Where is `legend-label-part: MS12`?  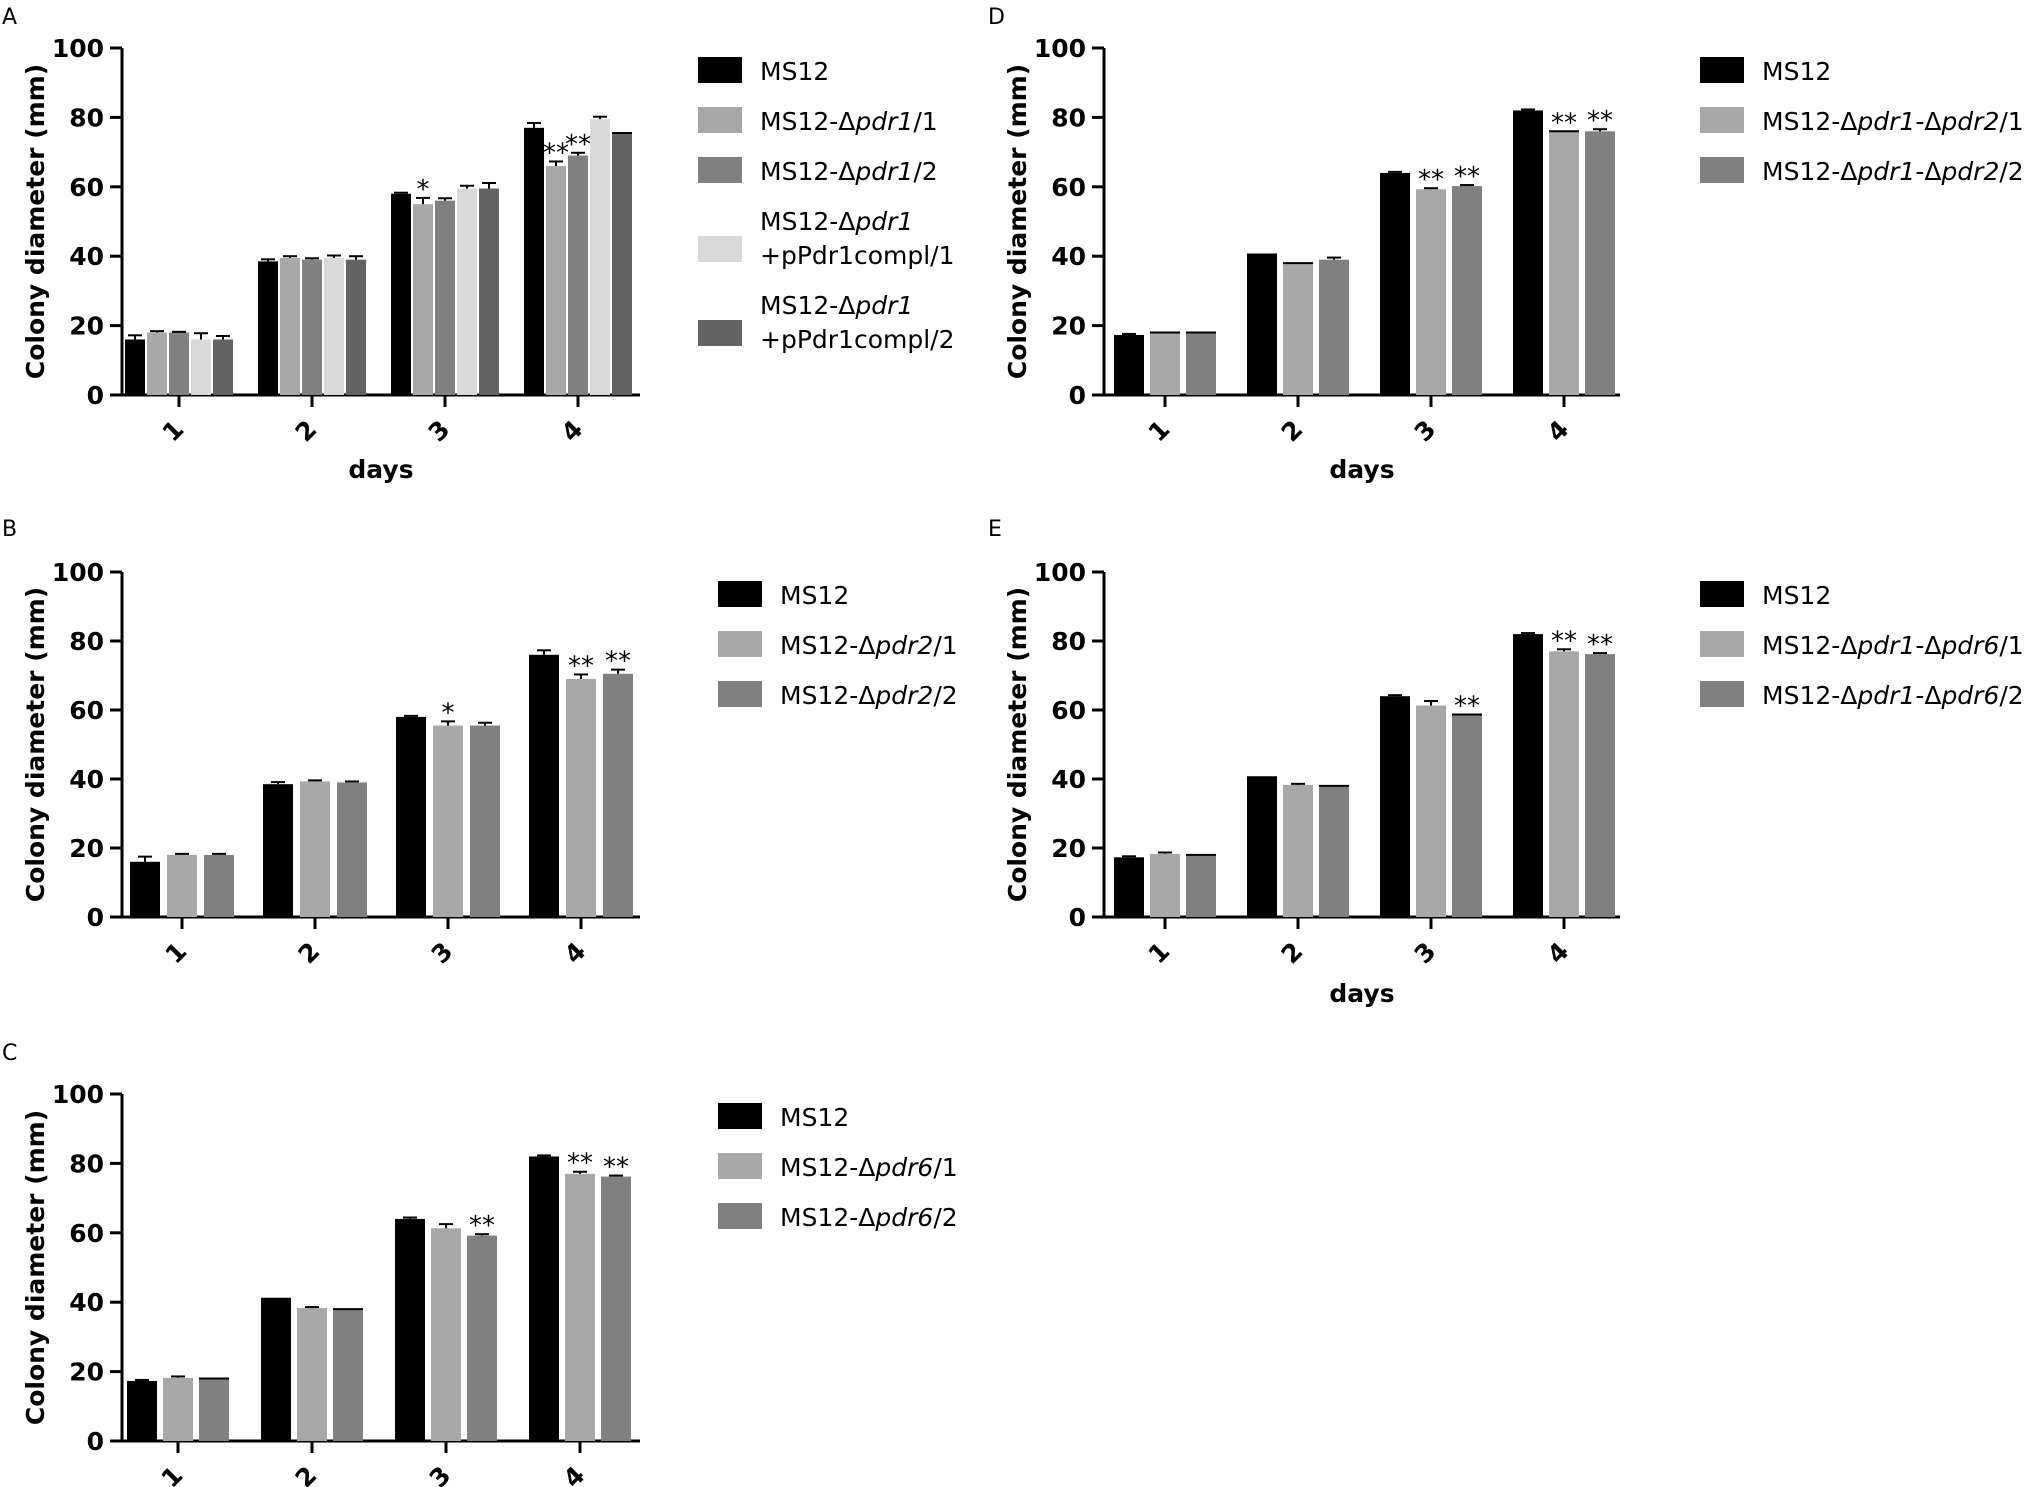
legend-label-part: MS12 is located at coordinates (814, 595).